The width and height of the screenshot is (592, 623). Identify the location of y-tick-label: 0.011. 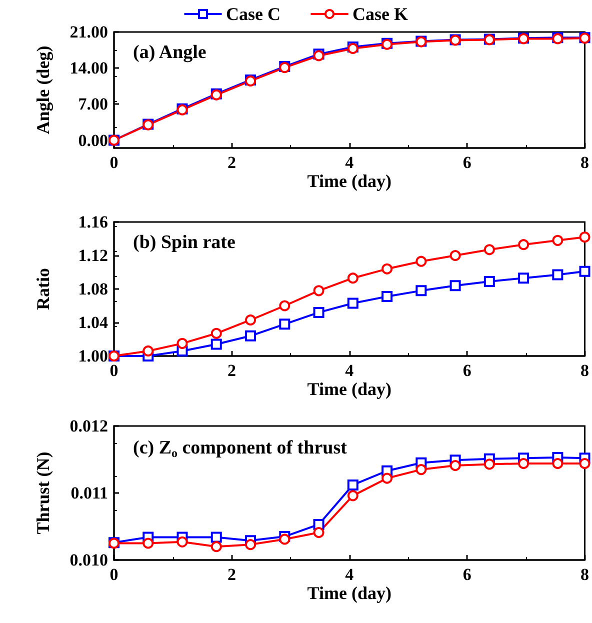
(89, 493).